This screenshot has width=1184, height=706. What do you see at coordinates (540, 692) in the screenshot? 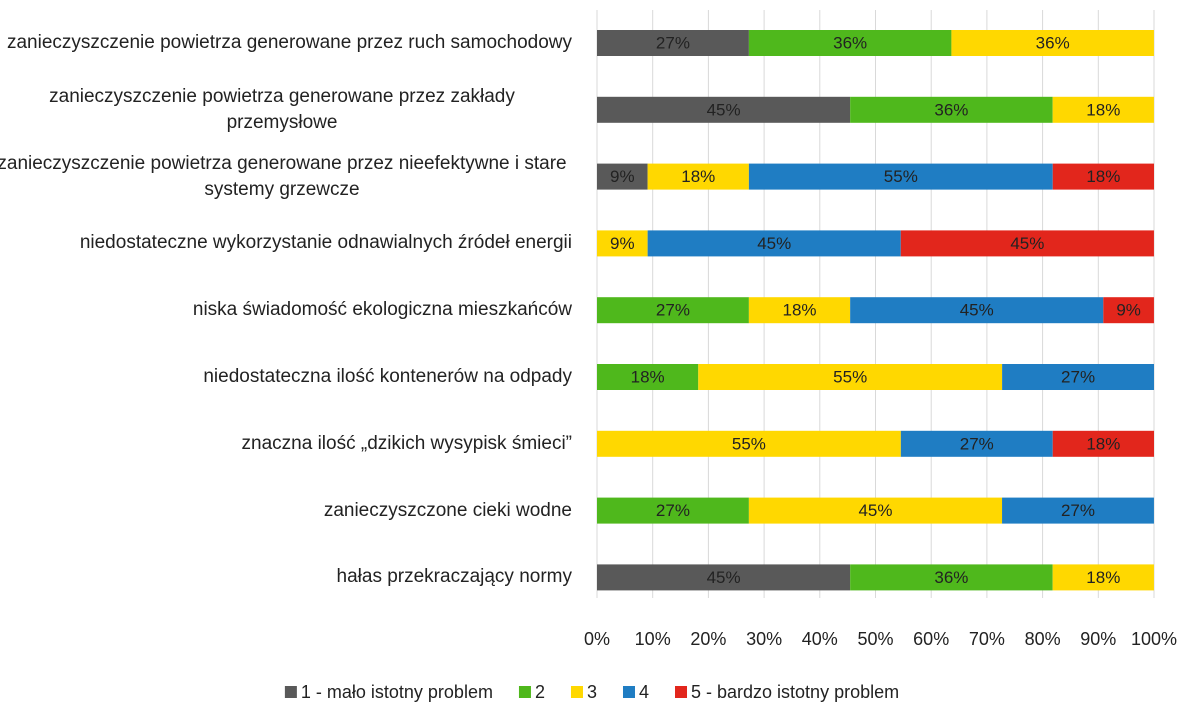
I see `legend-label: 2` at bounding box center [540, 692].